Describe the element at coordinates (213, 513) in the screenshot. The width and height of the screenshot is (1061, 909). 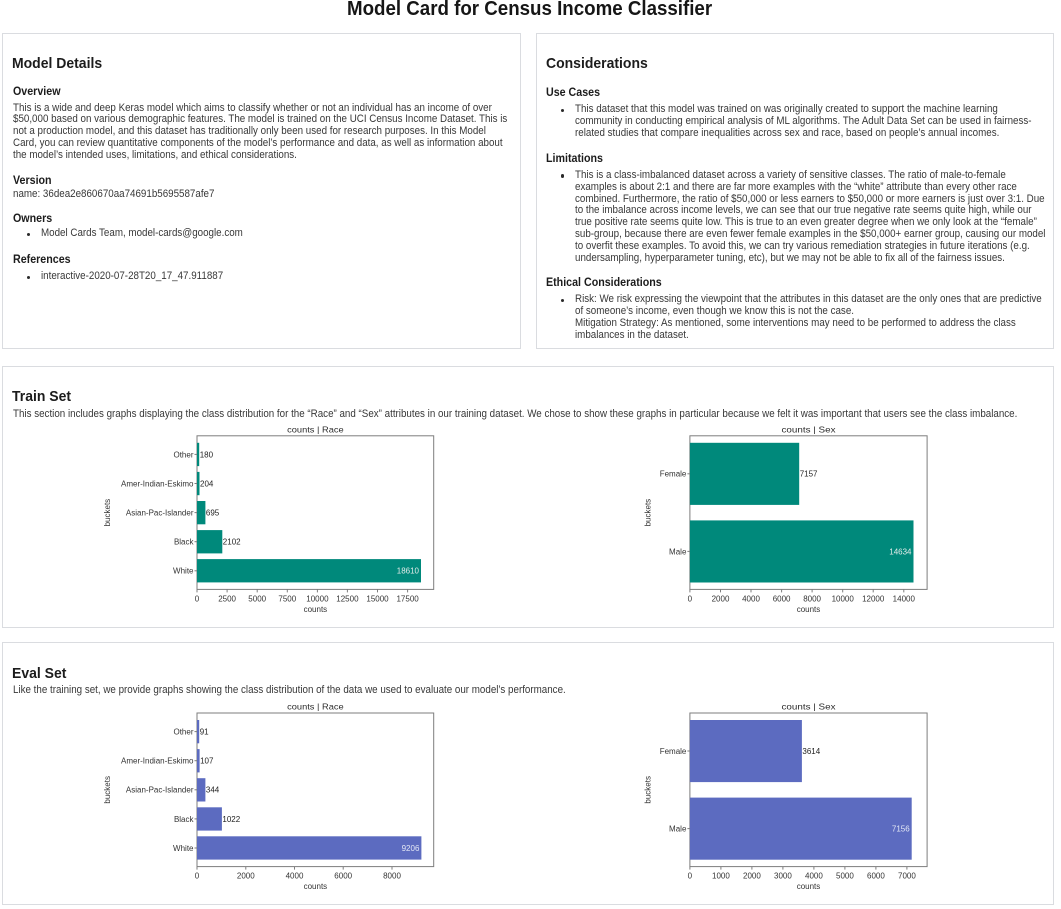
I see `svg-text: 695` at that location.